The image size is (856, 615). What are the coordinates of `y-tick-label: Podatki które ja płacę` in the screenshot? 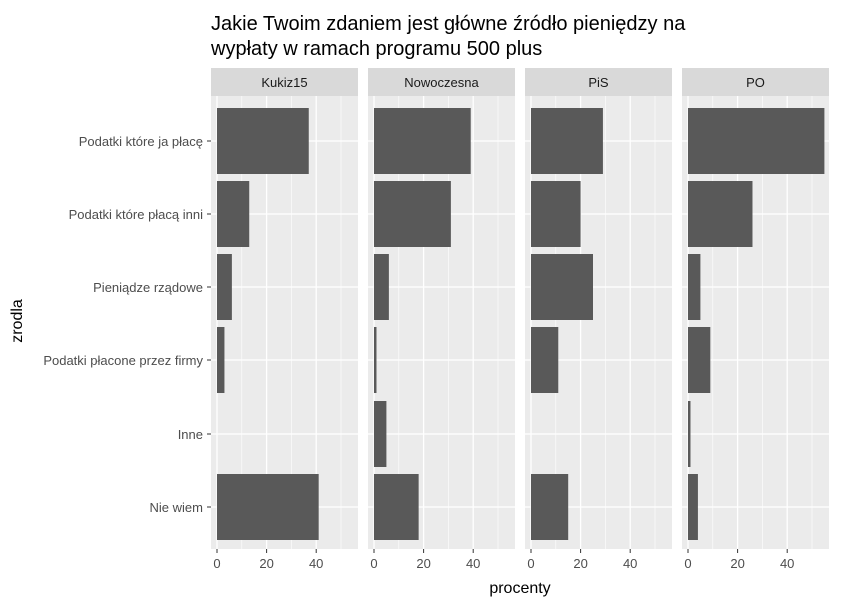 It's located at (141, 141).